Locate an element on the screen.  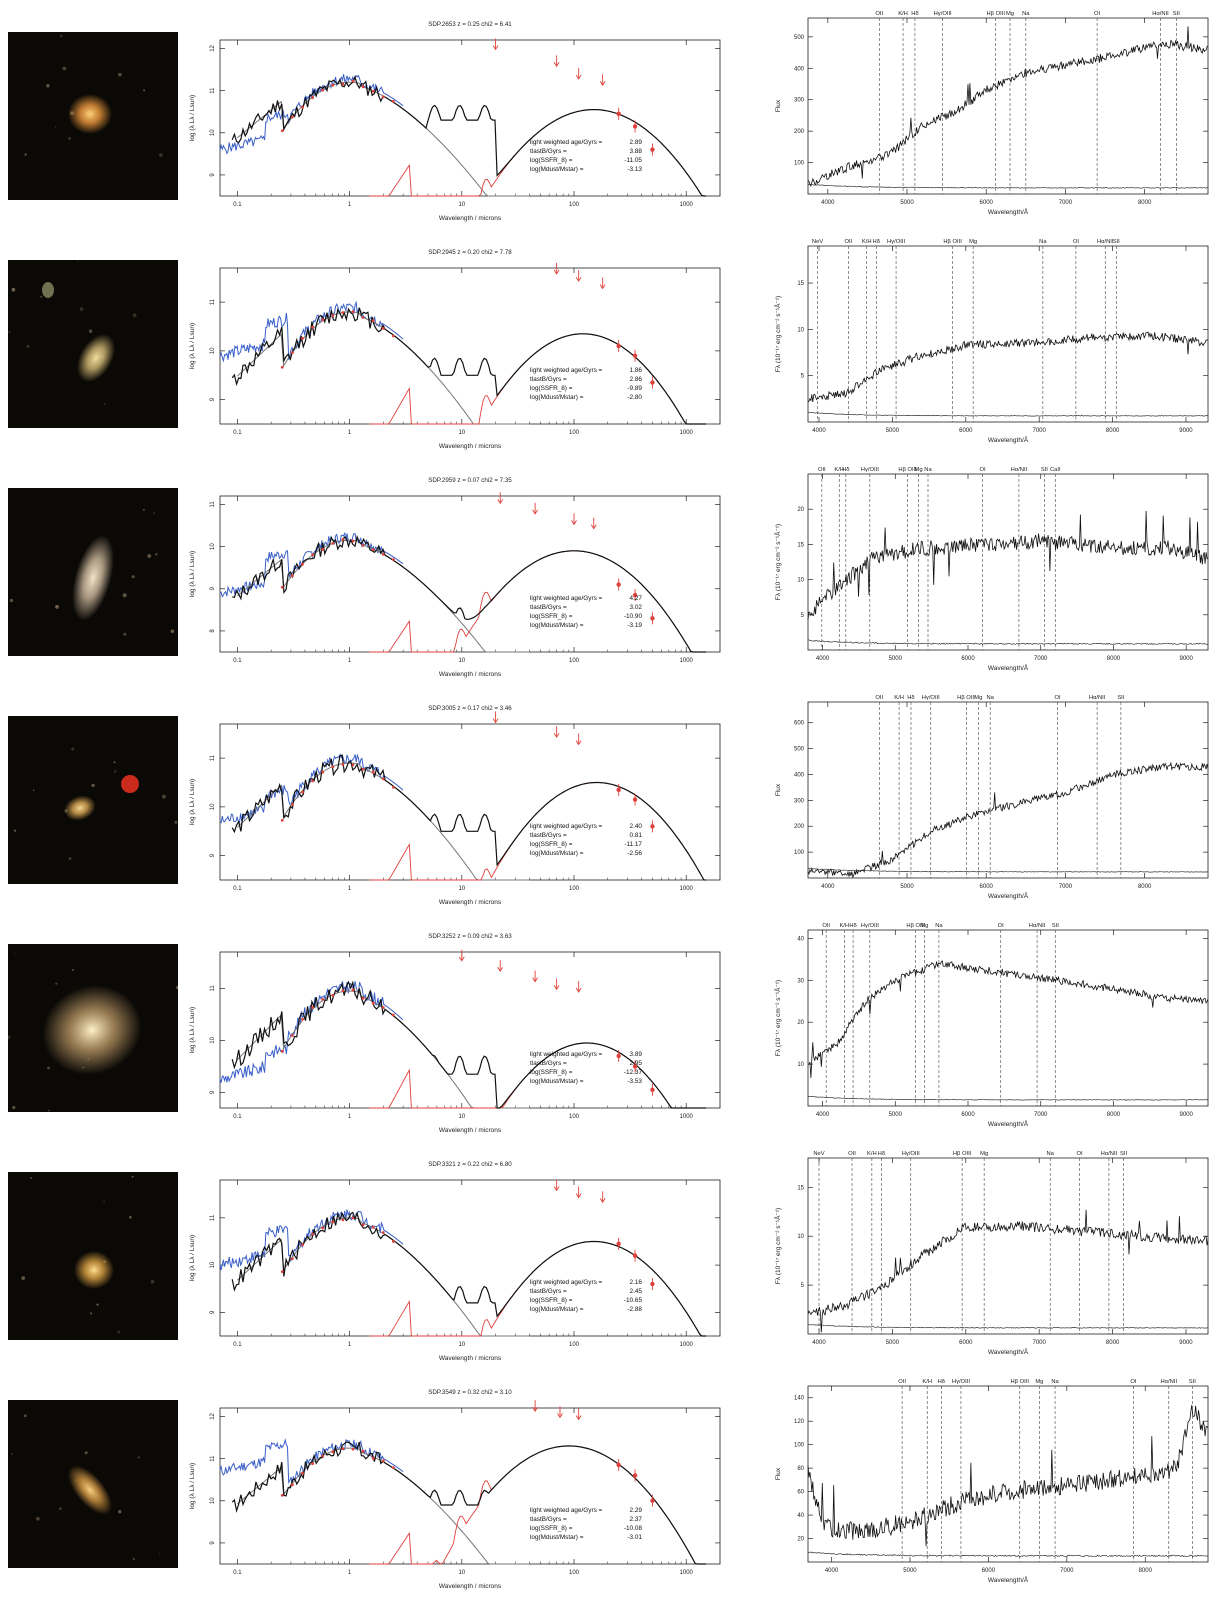
x-tick-label: 1 is located at coordinates (350, 661).